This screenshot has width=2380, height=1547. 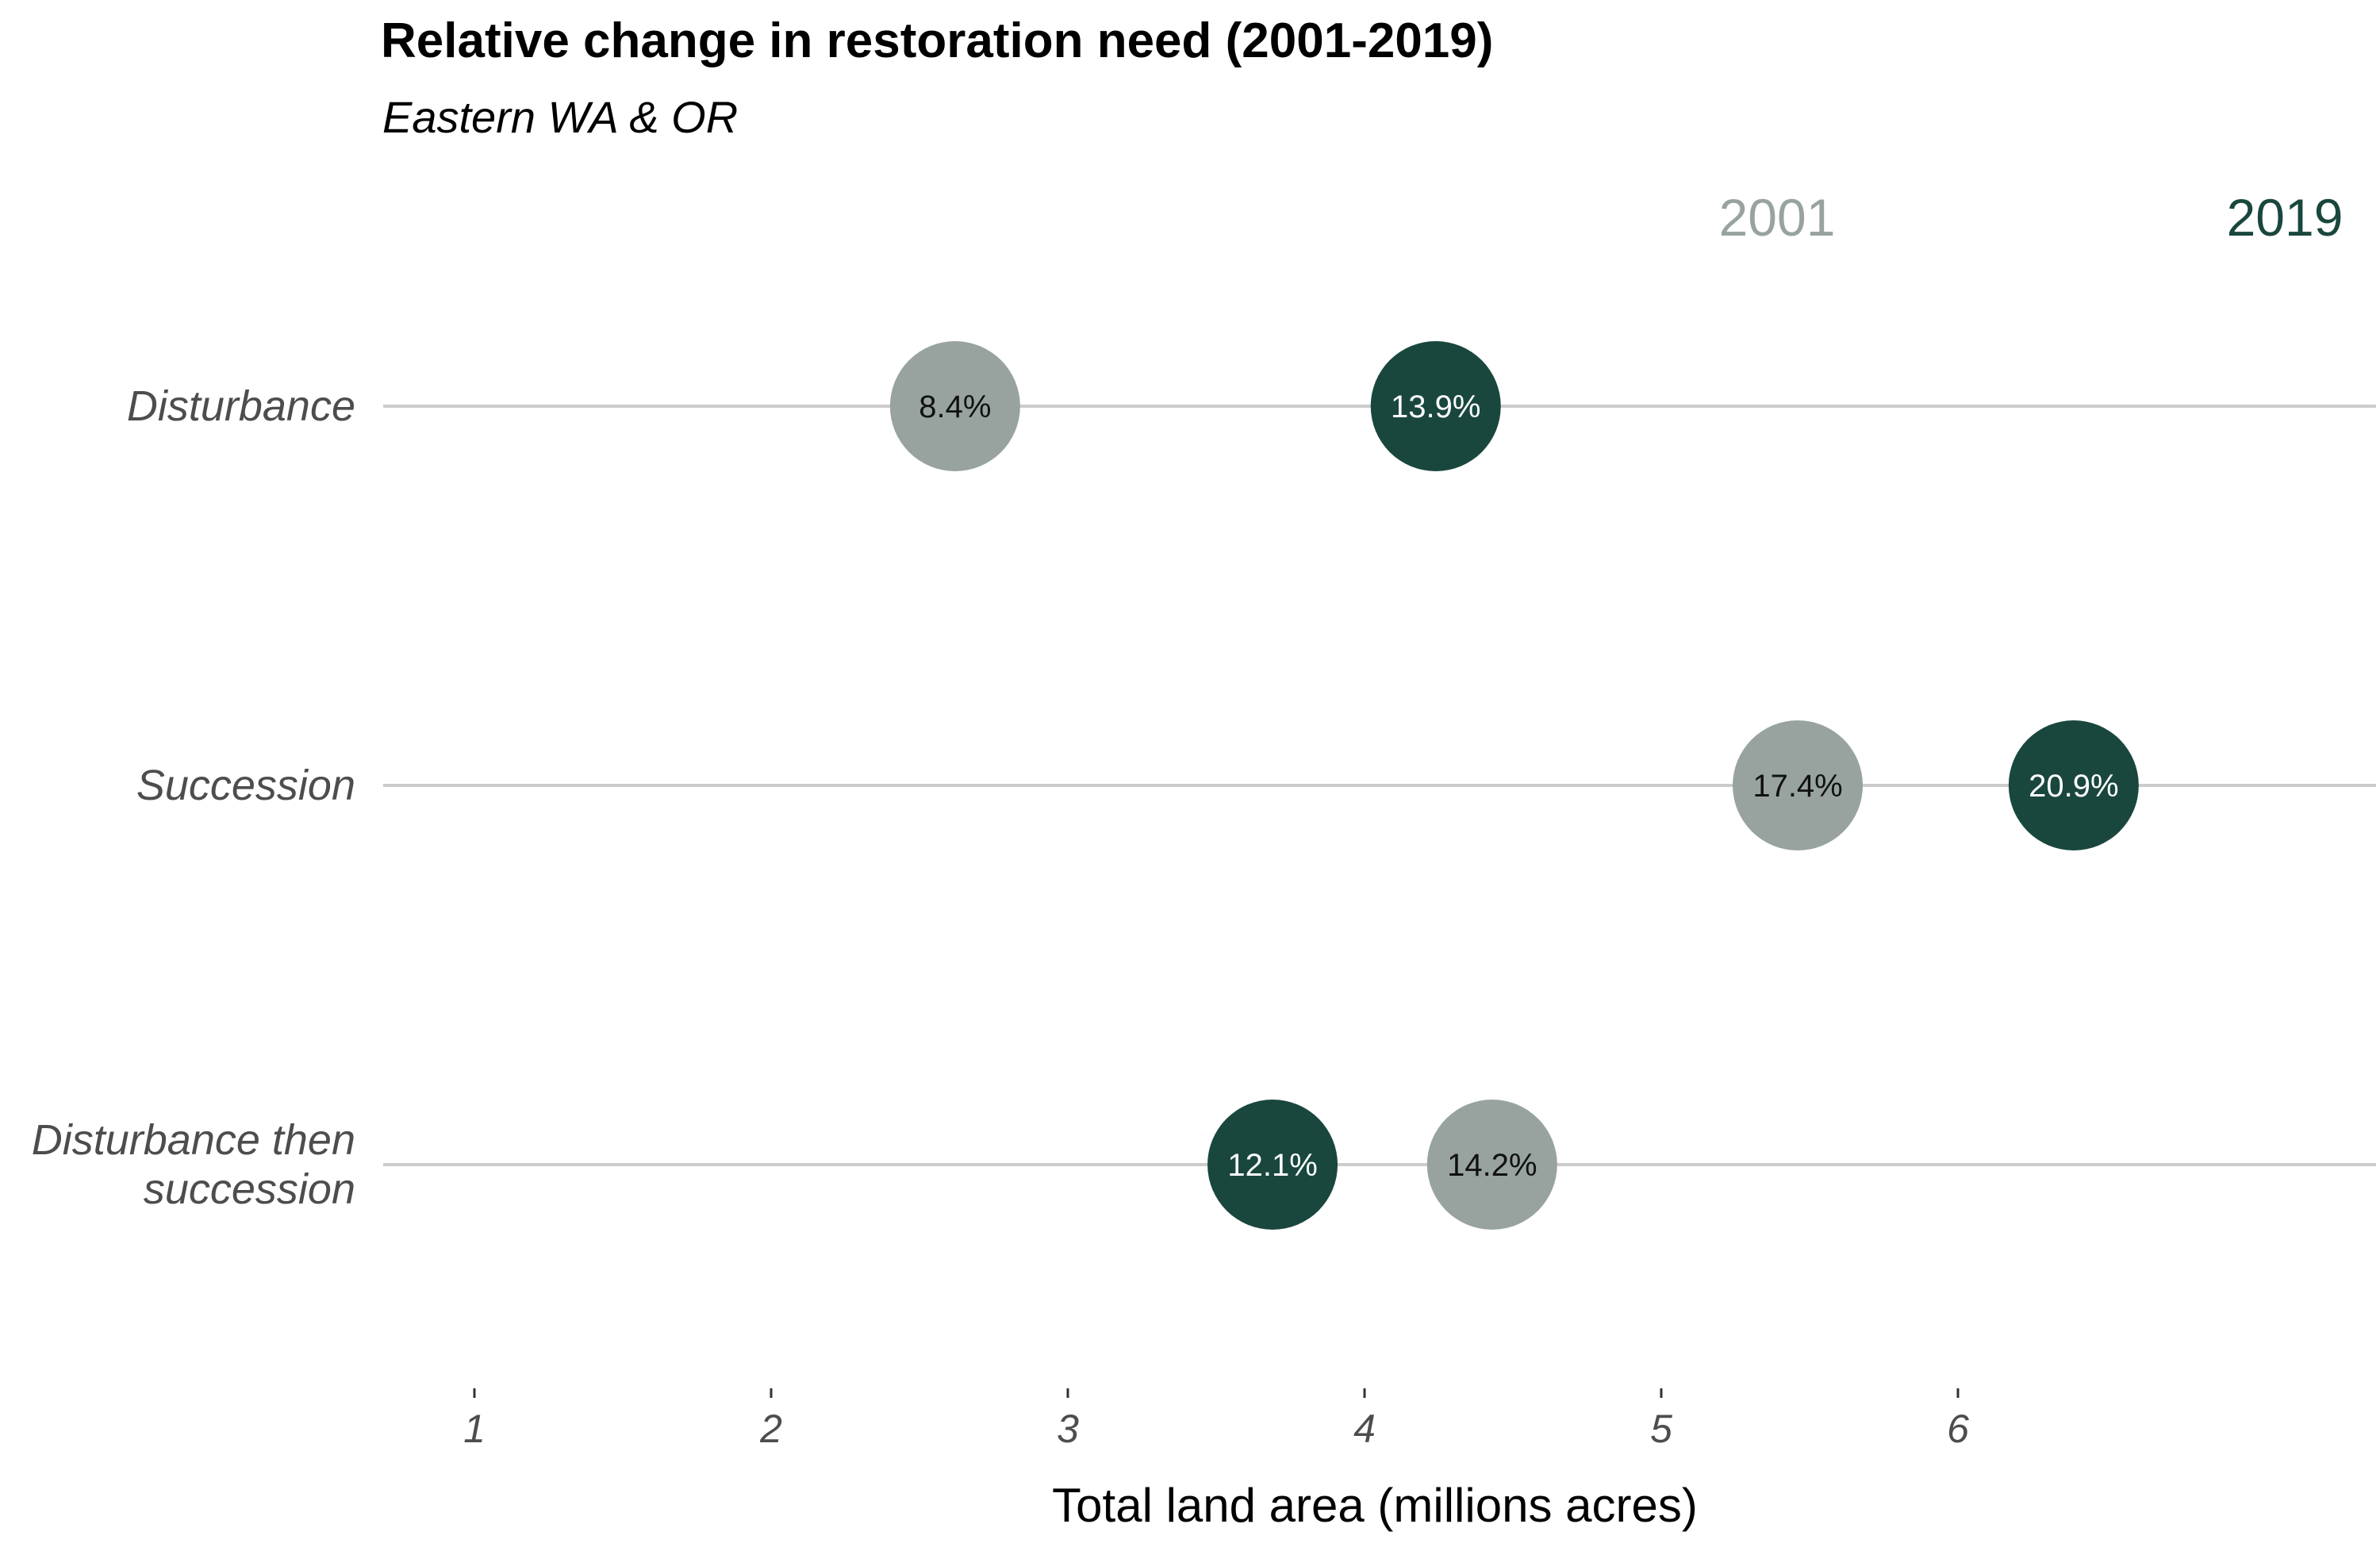 I want to click on point-label-2019-disturbance: 13.9%, so click(x=1435, y=407).